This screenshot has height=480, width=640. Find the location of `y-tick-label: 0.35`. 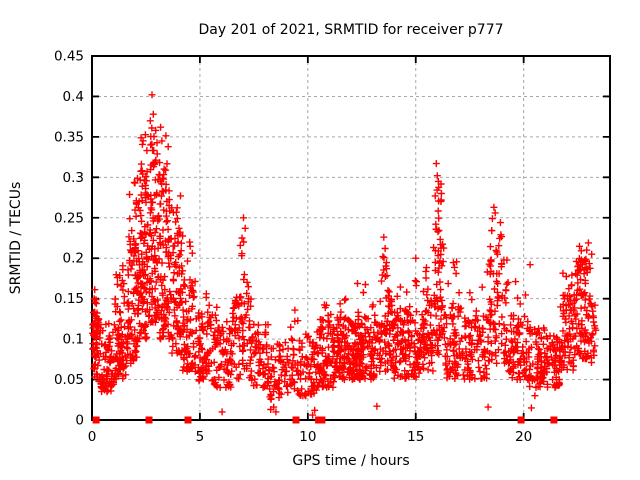

y-tick-label: 0.35 is located at coordinates (69, 137).